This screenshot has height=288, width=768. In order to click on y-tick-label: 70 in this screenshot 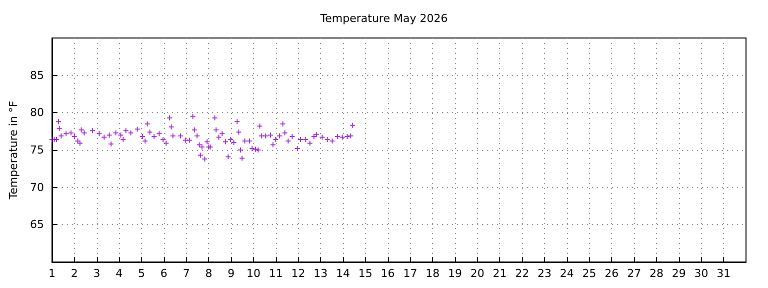, I will do `click(37, 187)`.